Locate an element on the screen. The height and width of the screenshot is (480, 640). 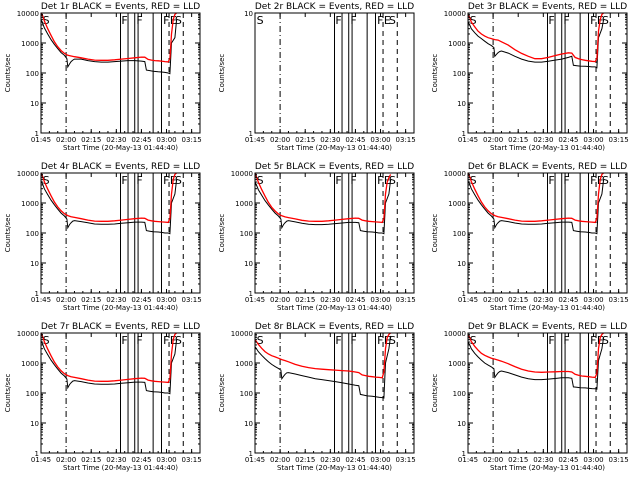
chart-title: Det 2r BLACK = Events, RED = LLD is located at coordinates (334, 7).